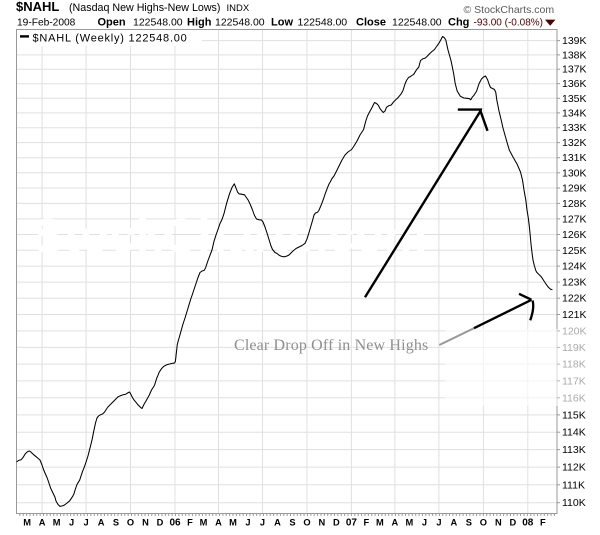  I want to click on svg-text: 135K, so click(574, 99).